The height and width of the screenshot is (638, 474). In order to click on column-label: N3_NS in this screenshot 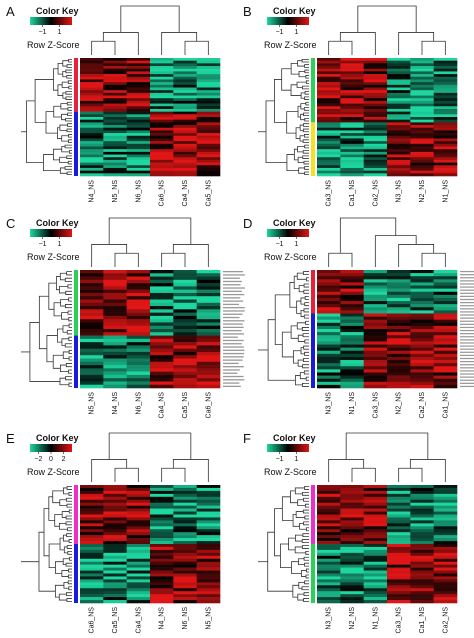, I will do `click(329, 618)`.